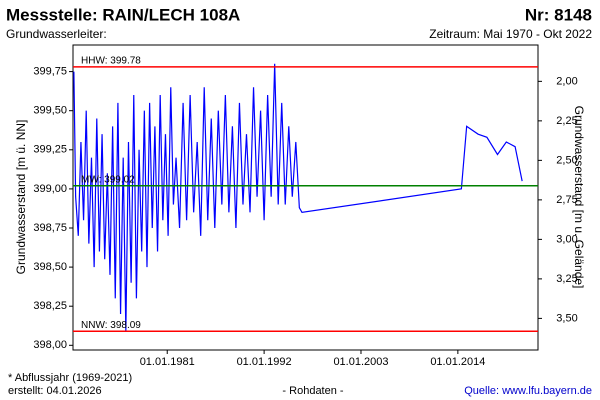  What do you see at coordinates (566, 239) in the screenshot?
I see `y2-tick-label: 3,00` at bounding box center [566, 239].